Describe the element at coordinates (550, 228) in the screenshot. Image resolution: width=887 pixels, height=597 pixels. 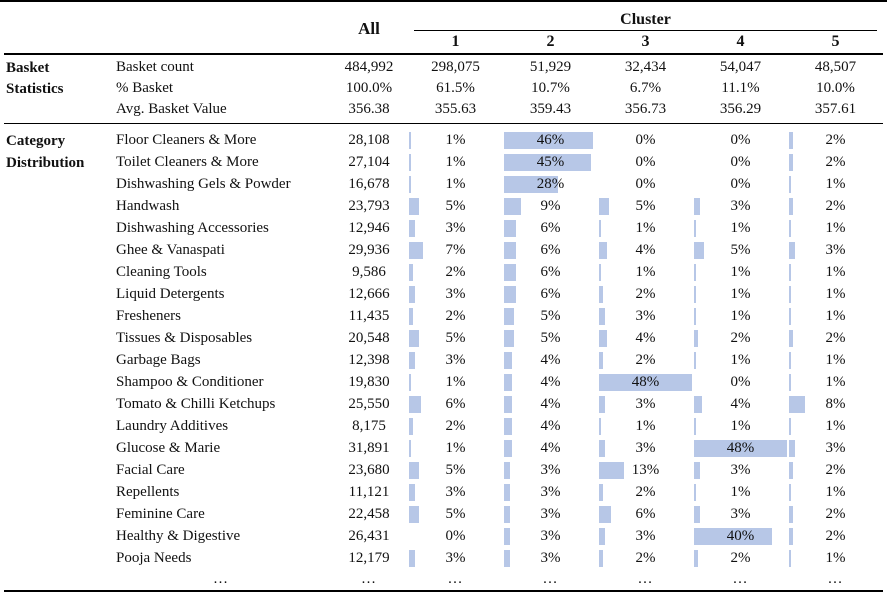
I see `category-cluster-pct: 6%` at that location.